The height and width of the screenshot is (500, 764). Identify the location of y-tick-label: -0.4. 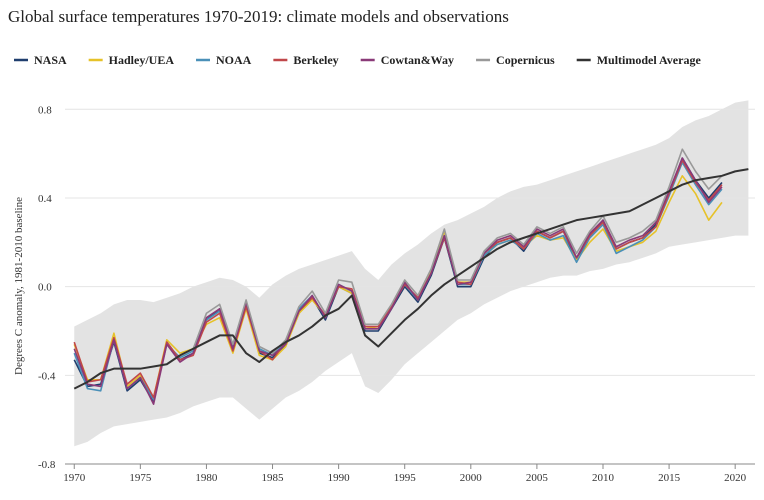
(47, 376).